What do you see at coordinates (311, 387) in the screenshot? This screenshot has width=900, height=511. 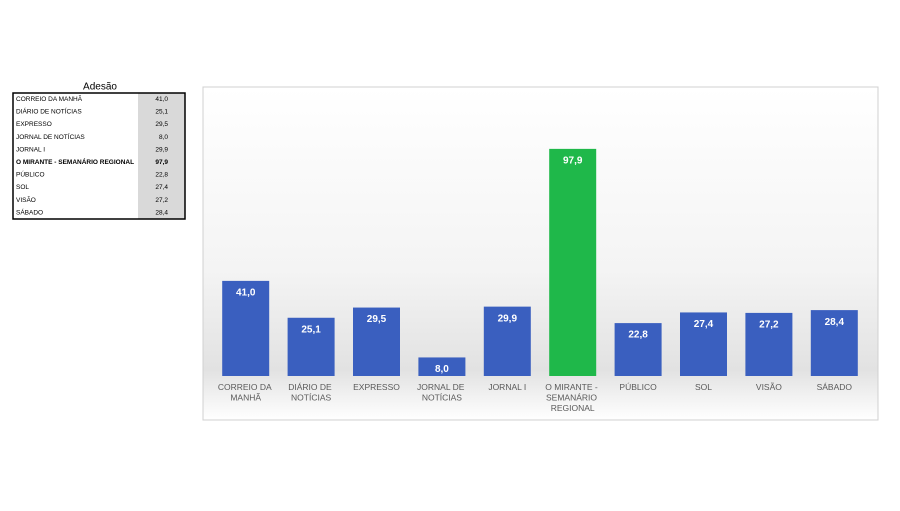 I see `x-tick-line: DIÁRIO DE` at bounding box center [311, 387].